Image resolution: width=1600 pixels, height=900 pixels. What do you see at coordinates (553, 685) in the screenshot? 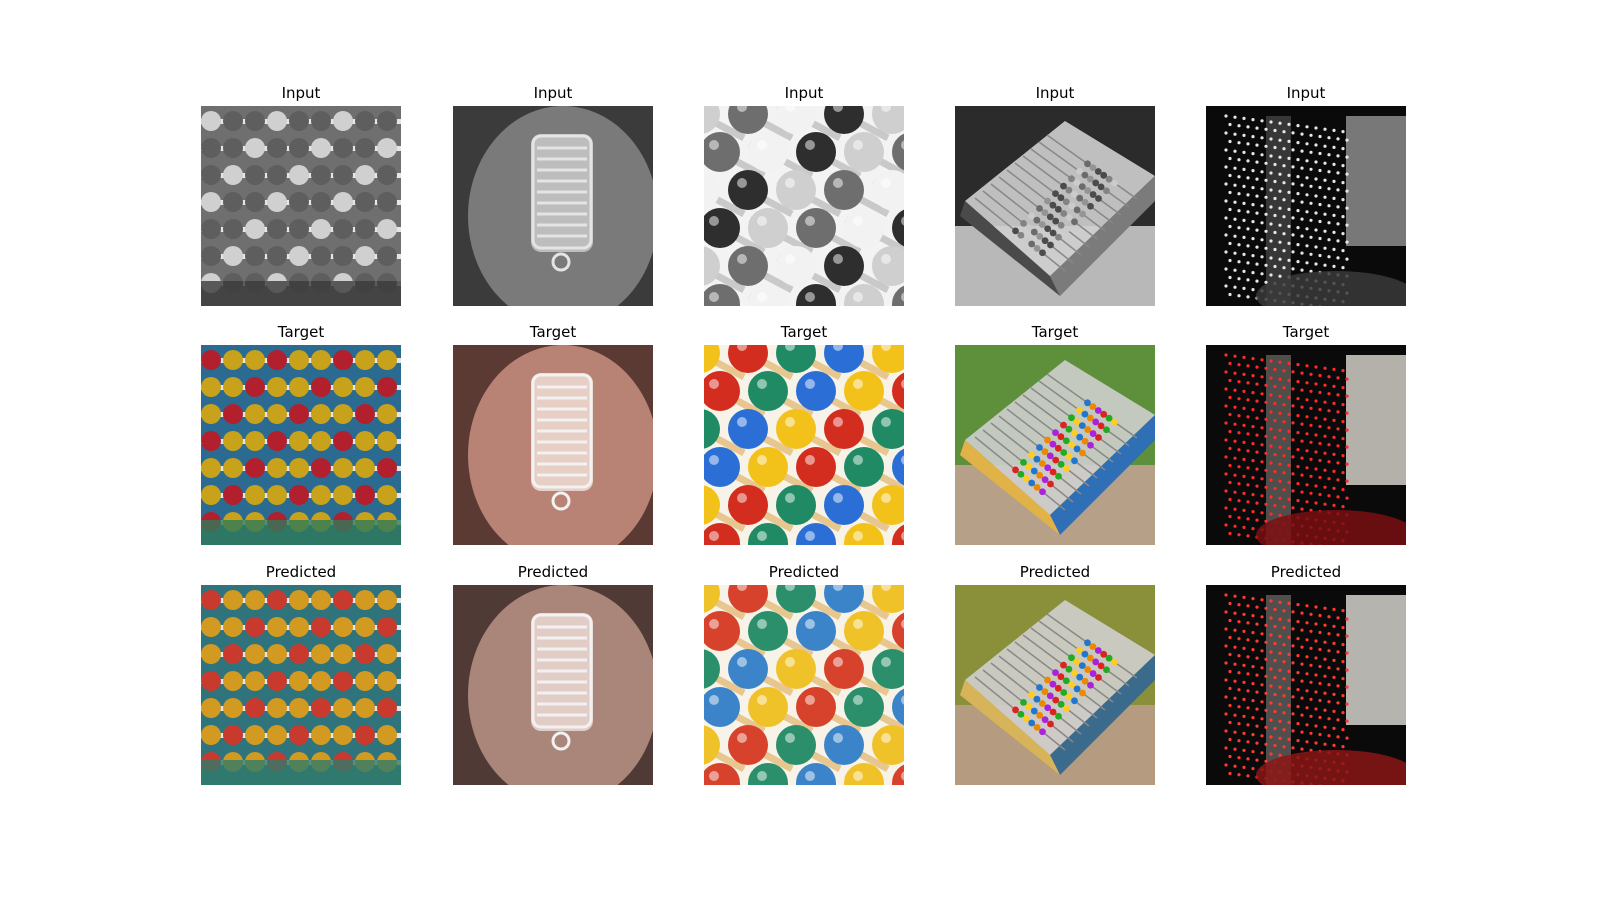
I see `fingernail-abacus-predicted-image` at bounding box center [553, 685].